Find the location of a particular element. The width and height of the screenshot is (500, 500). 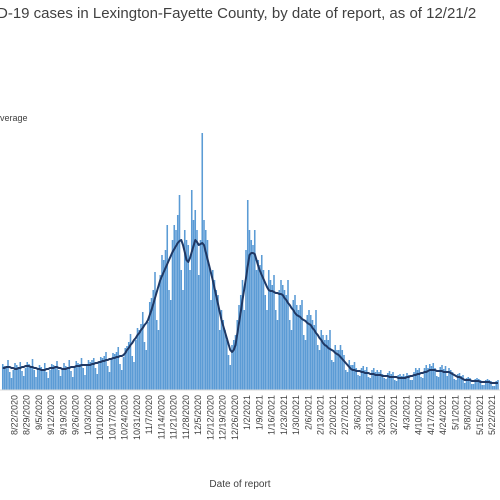

x-tick-label: 10/17/2020 is located at coordinates (112, 417).